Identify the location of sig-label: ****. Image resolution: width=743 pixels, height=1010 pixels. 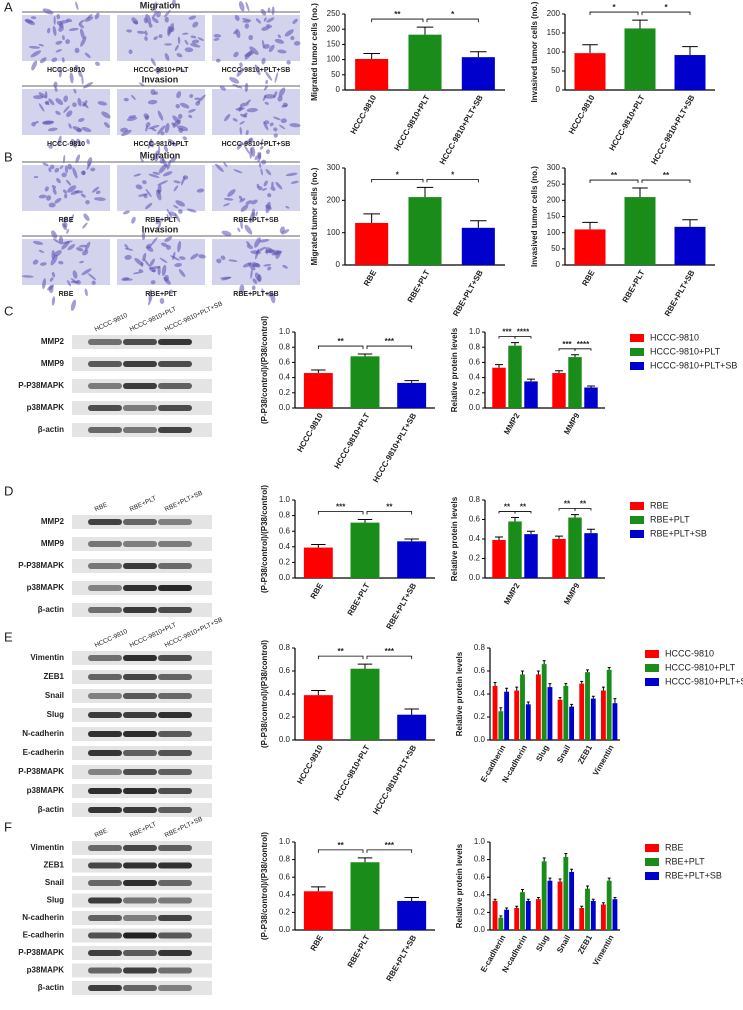
(583, 344).